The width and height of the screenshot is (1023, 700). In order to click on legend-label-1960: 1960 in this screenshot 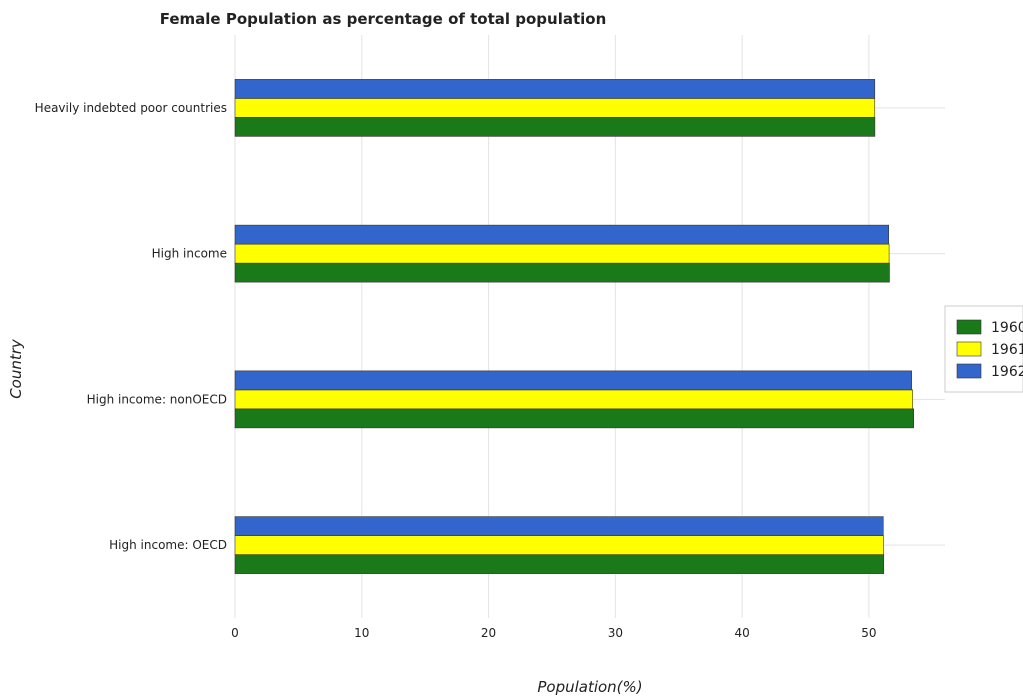, I will do `click(1007, 328)`.